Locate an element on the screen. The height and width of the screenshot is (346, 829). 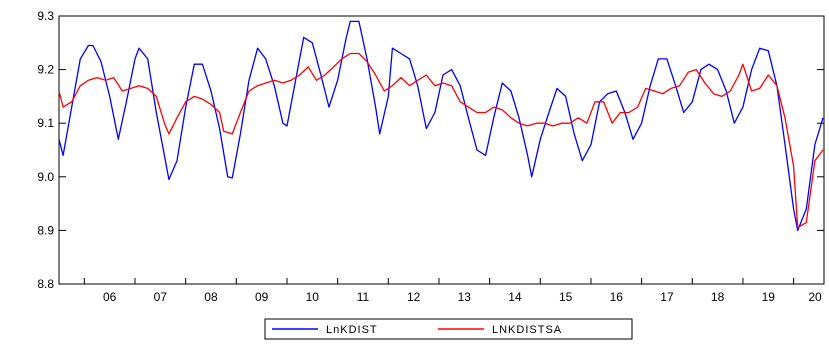
x-tick-label: 07 is located at coordinates (161, 297).